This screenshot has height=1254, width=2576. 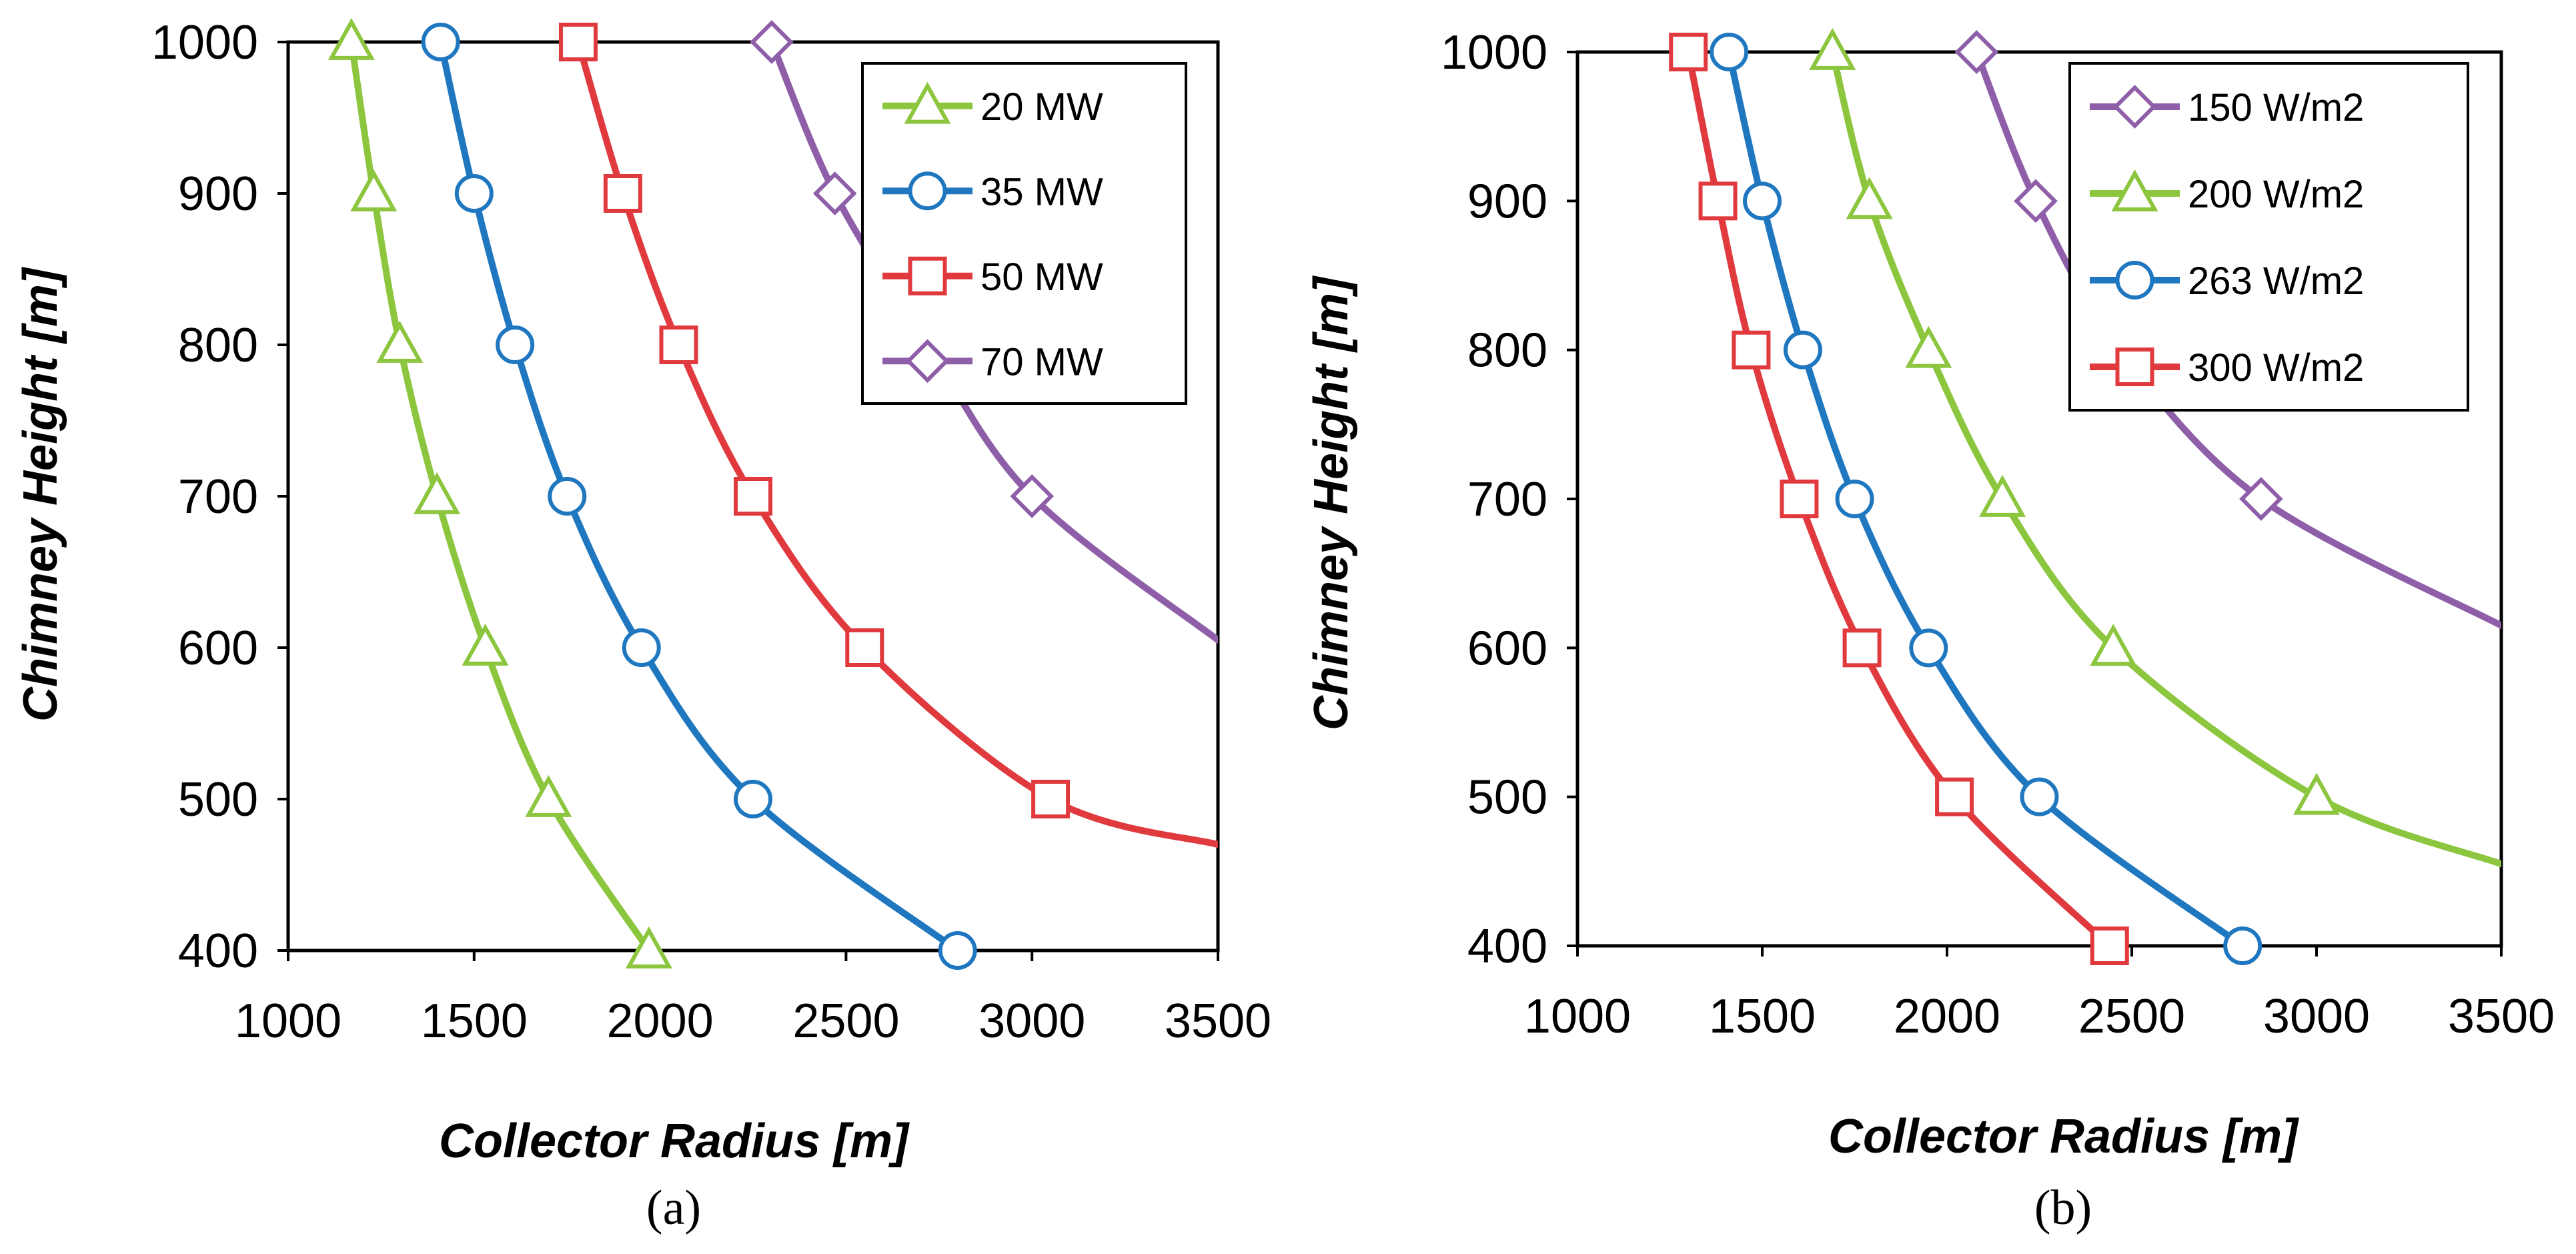 What do you see at coordinates (2063, 1136) in the screenshot?
I see `x-axis-title-b: Collector Radius [m]` at bounding box center [2063, 1136].